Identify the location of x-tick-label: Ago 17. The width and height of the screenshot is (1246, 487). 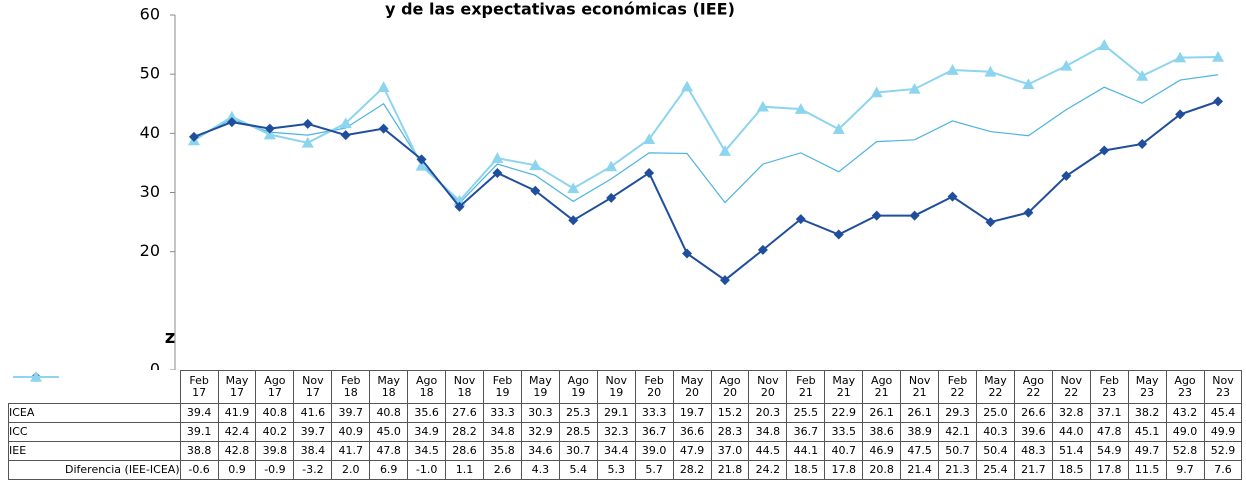
(275, 386).